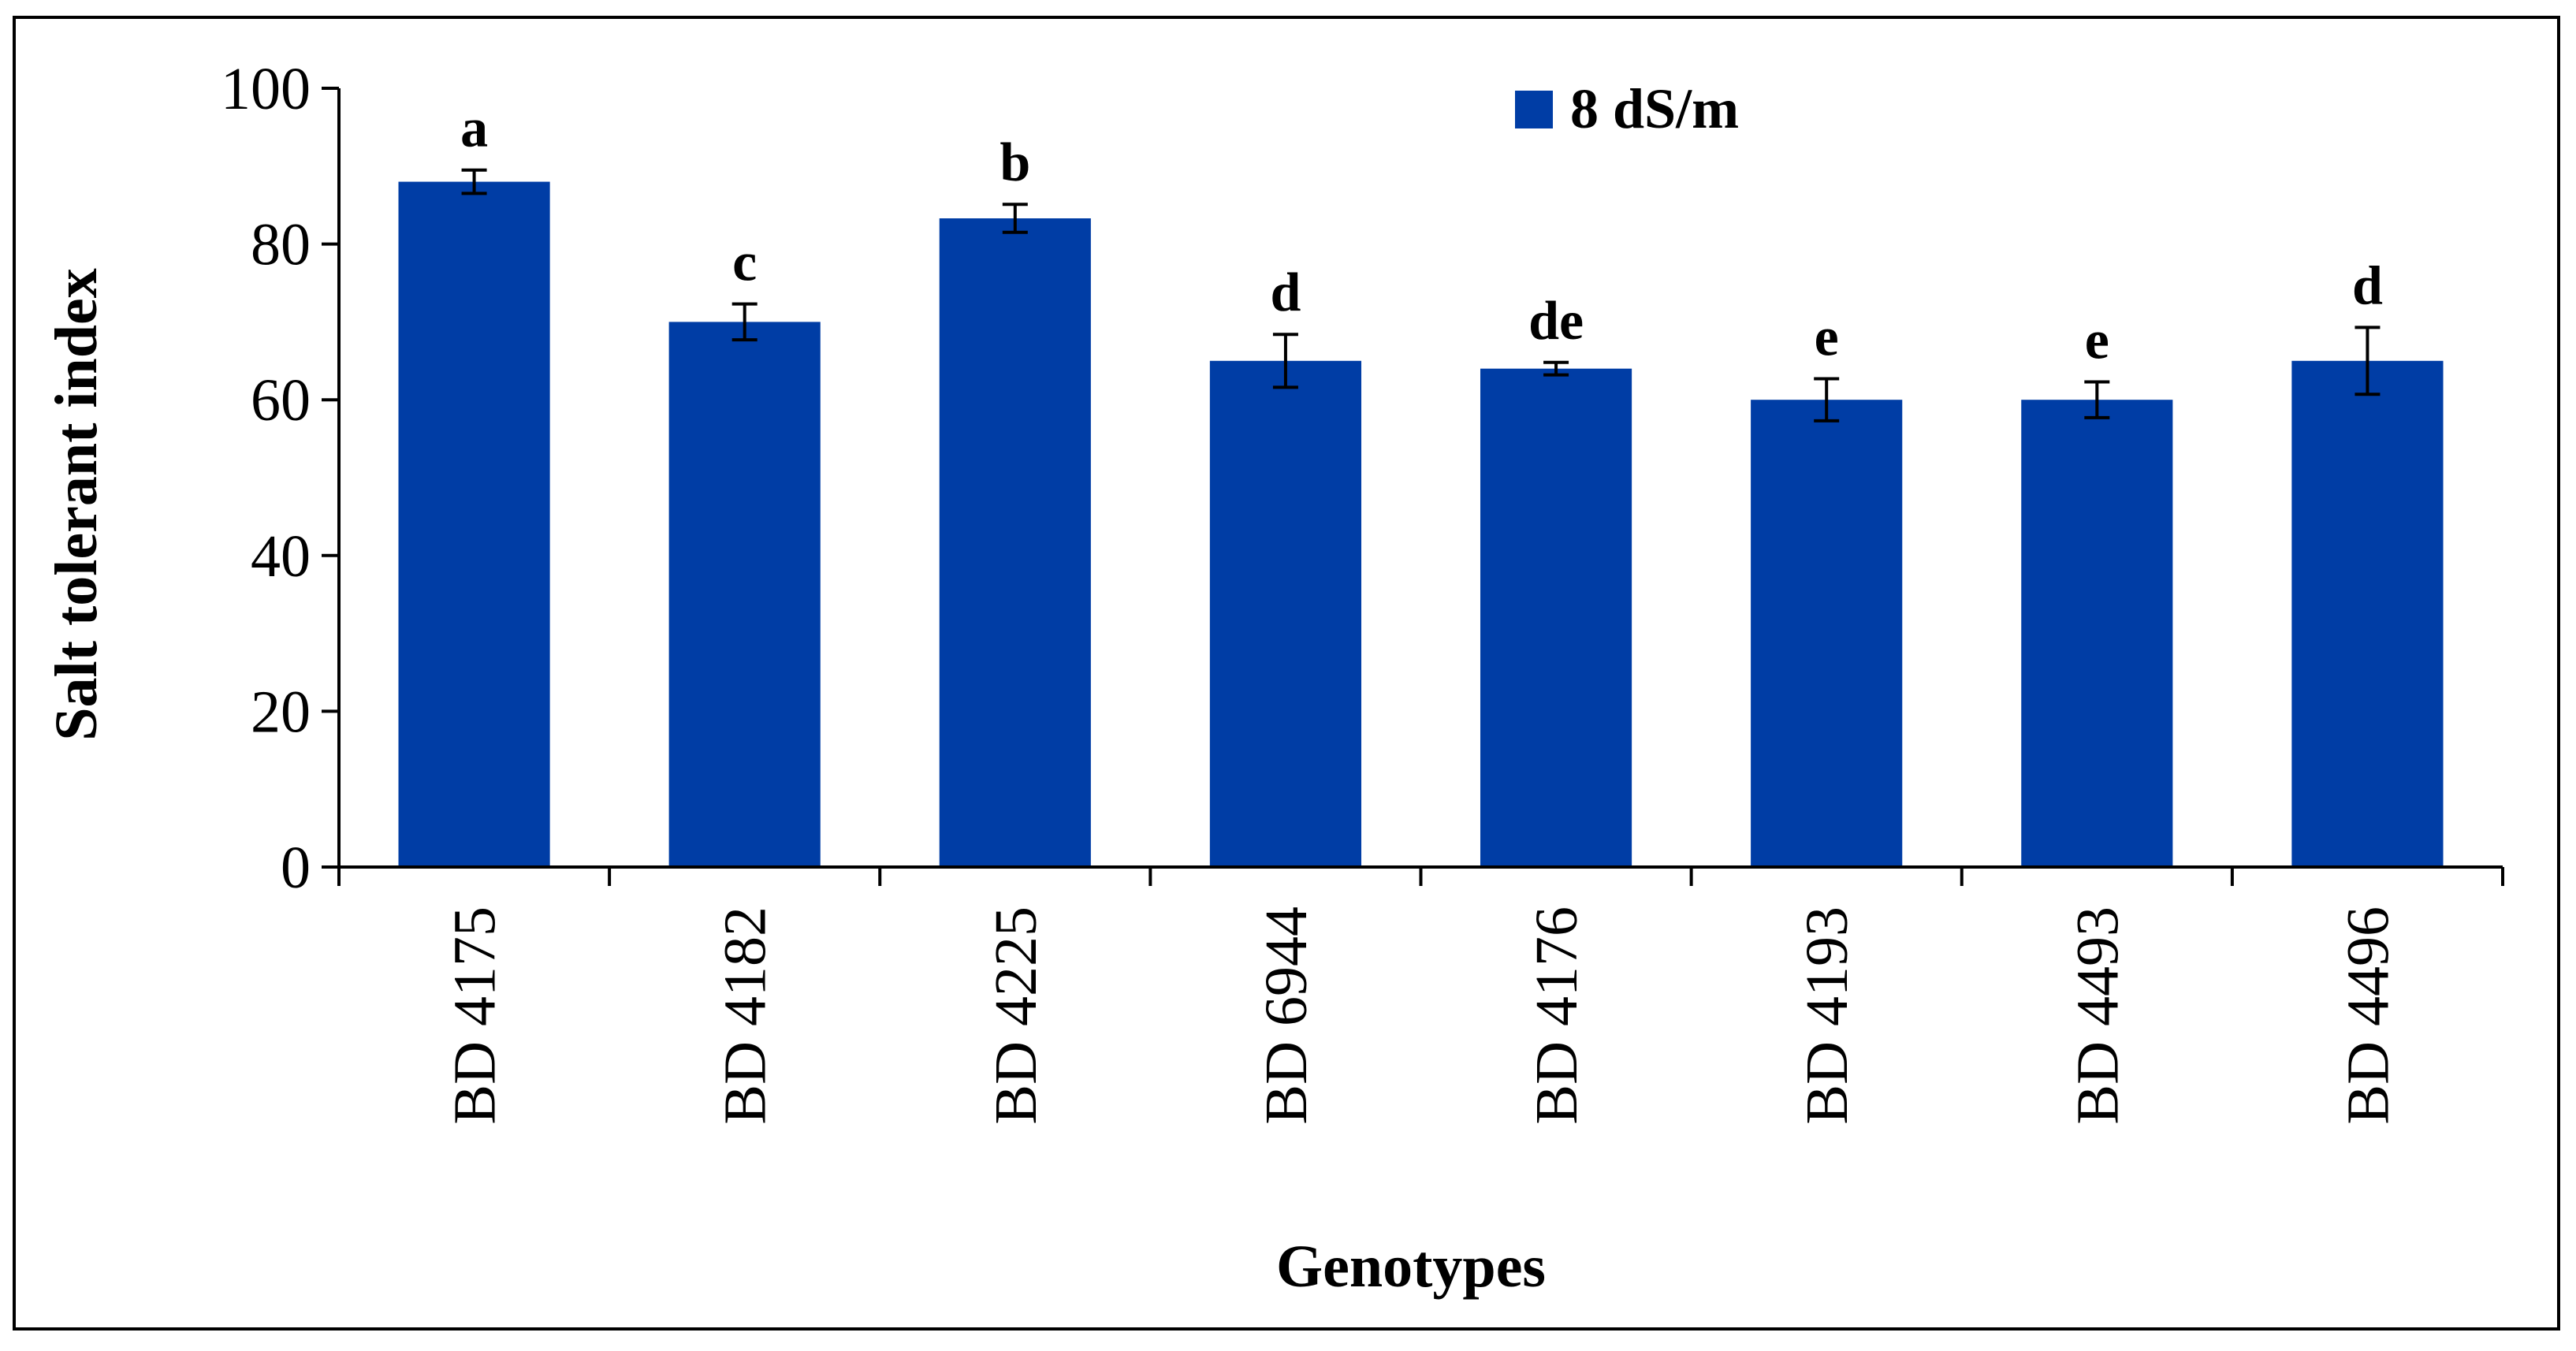 This screenshot has height=1351, width=2576. What do you see at coordinates (744, 263) in the screenshot?
I see `significance-label: c` at bounding box center [744, 263].